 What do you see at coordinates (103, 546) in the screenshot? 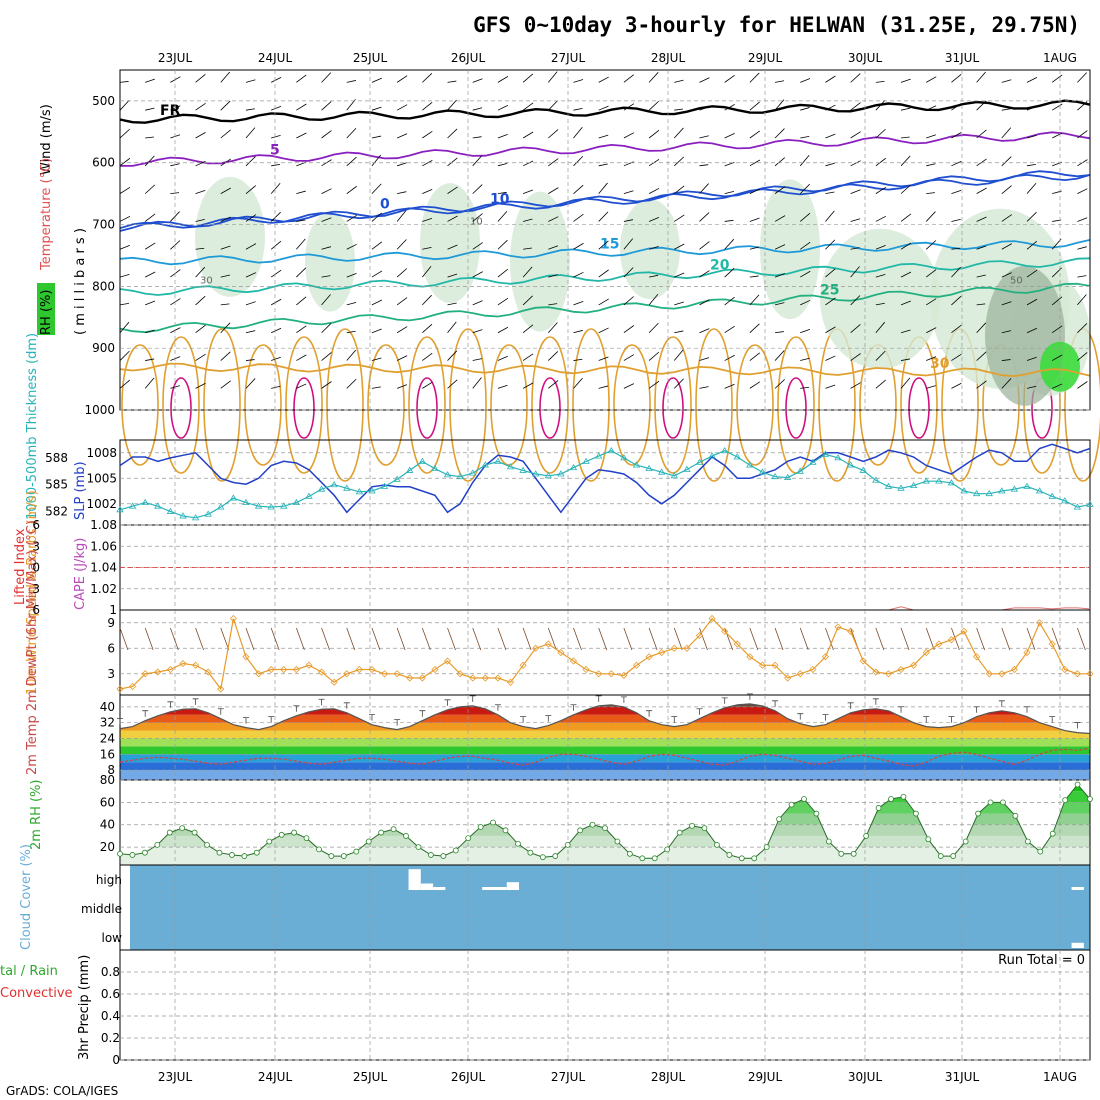
I see `cape-tick: 1.06` at bounding box center [103, 546].